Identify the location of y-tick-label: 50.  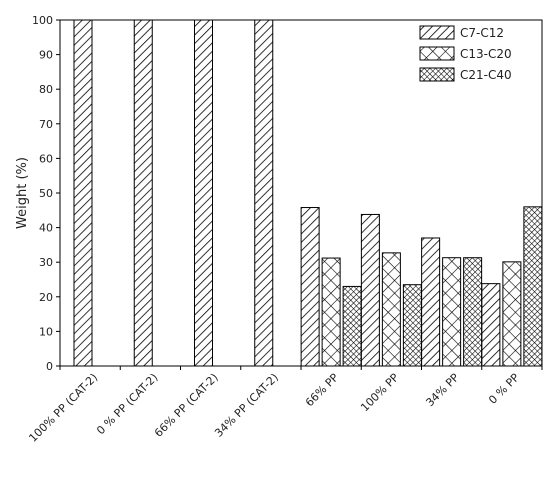
(46, 193).